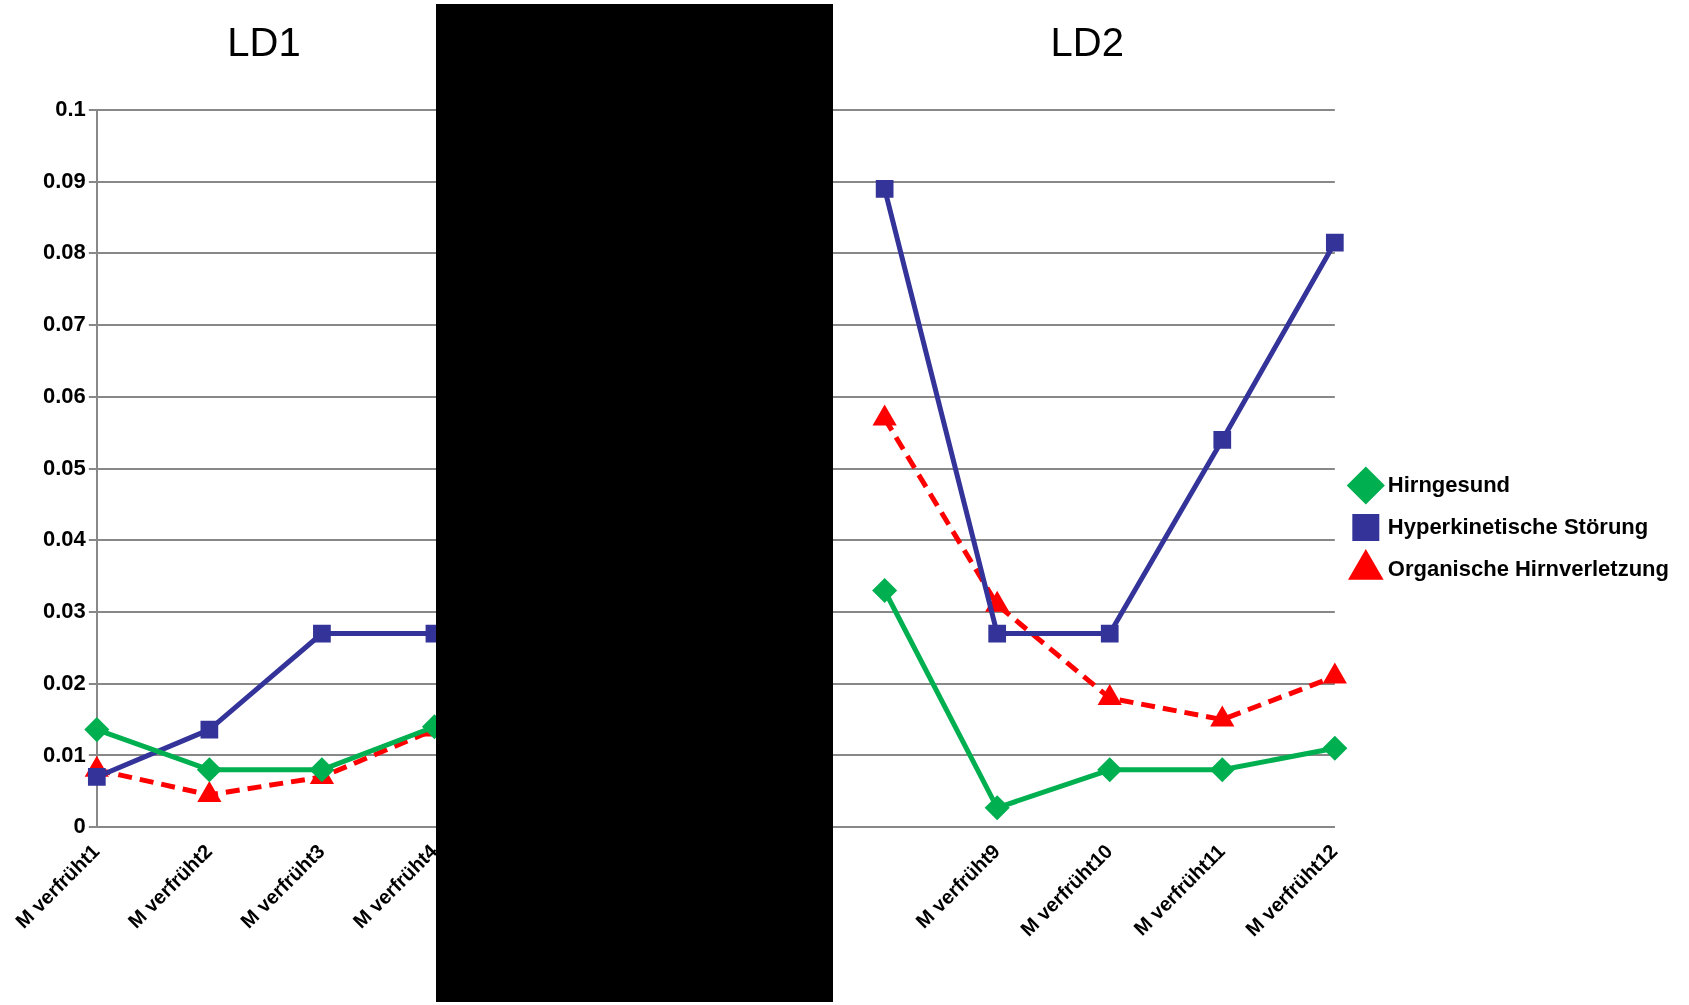 The image size is (1689, 1005). I want to click on y-tick-label: 0, so click(79, 826).